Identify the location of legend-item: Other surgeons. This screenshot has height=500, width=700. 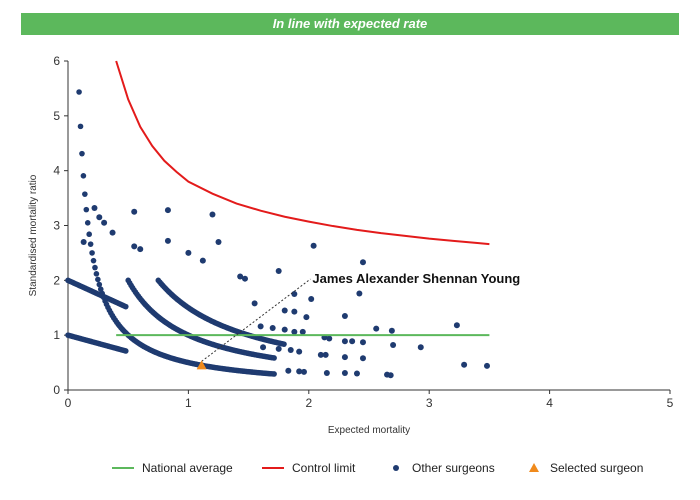
(444, 468).